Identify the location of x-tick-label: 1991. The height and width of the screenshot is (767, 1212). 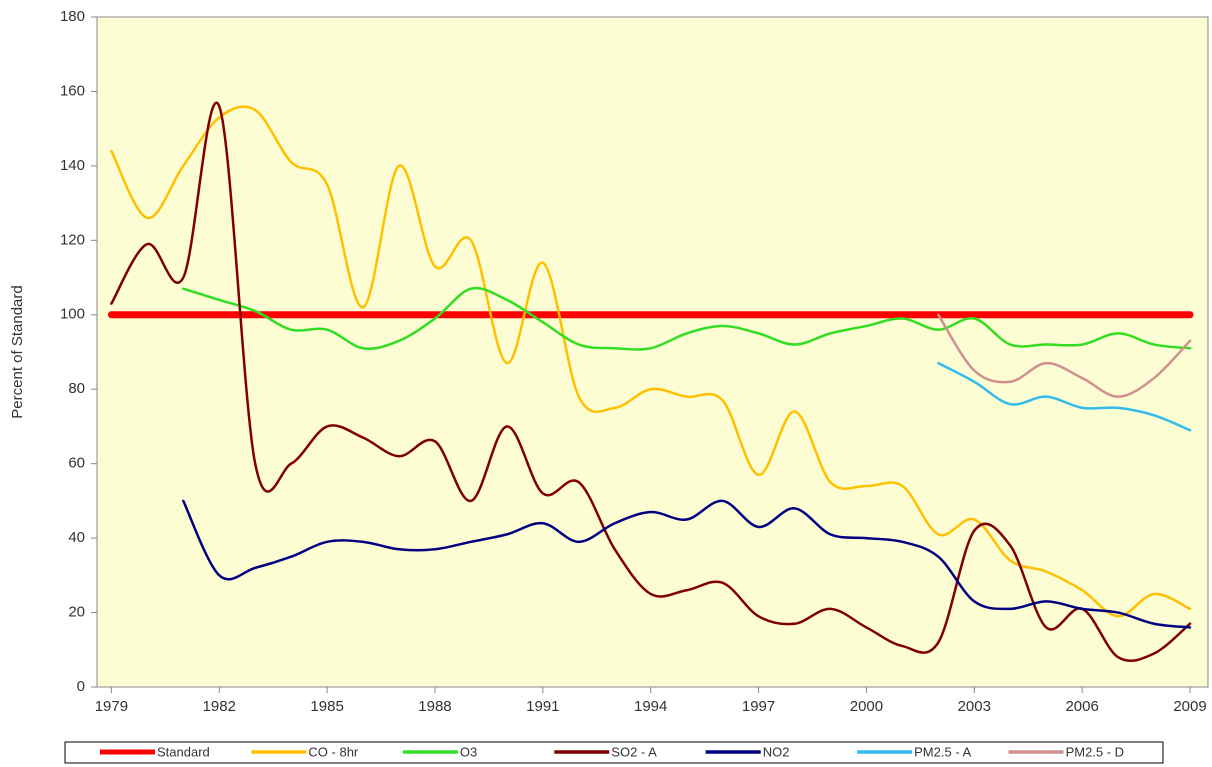
(542, 706).